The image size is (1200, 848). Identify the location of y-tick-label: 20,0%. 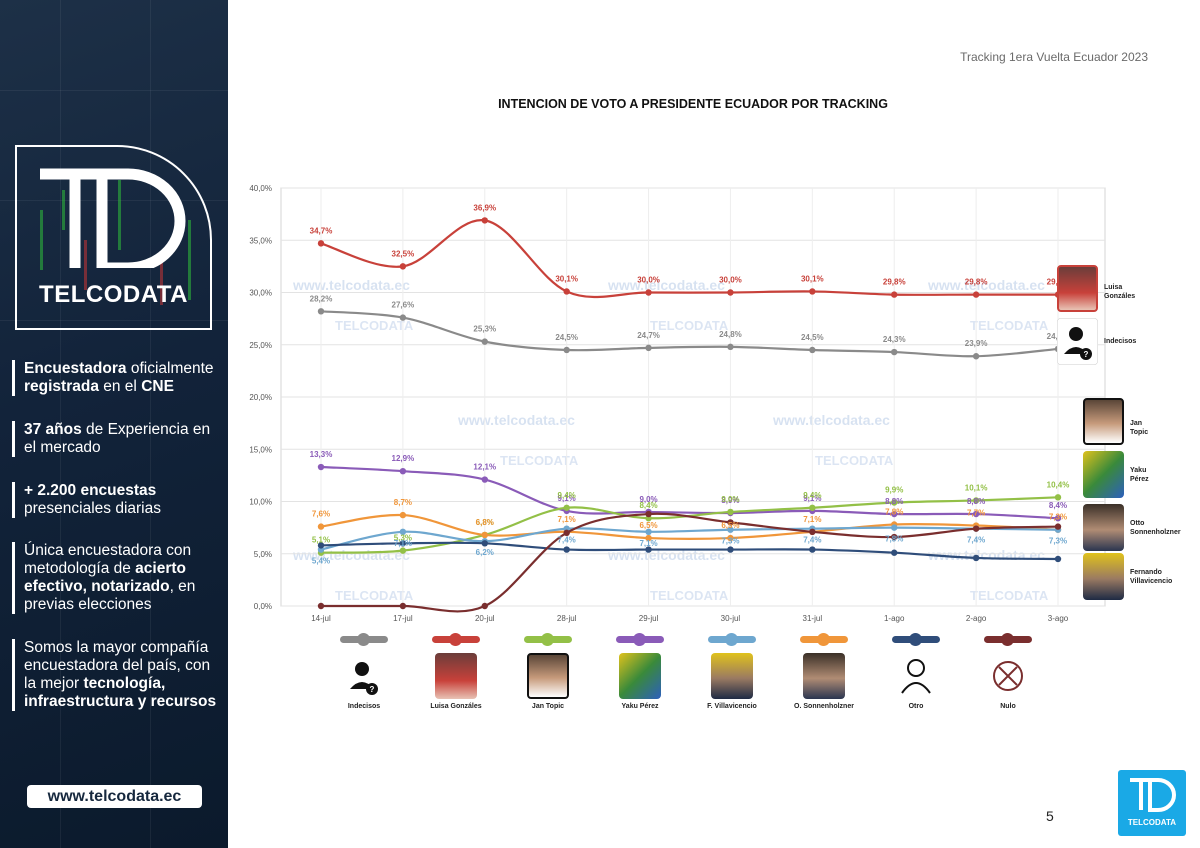
(260, 397).